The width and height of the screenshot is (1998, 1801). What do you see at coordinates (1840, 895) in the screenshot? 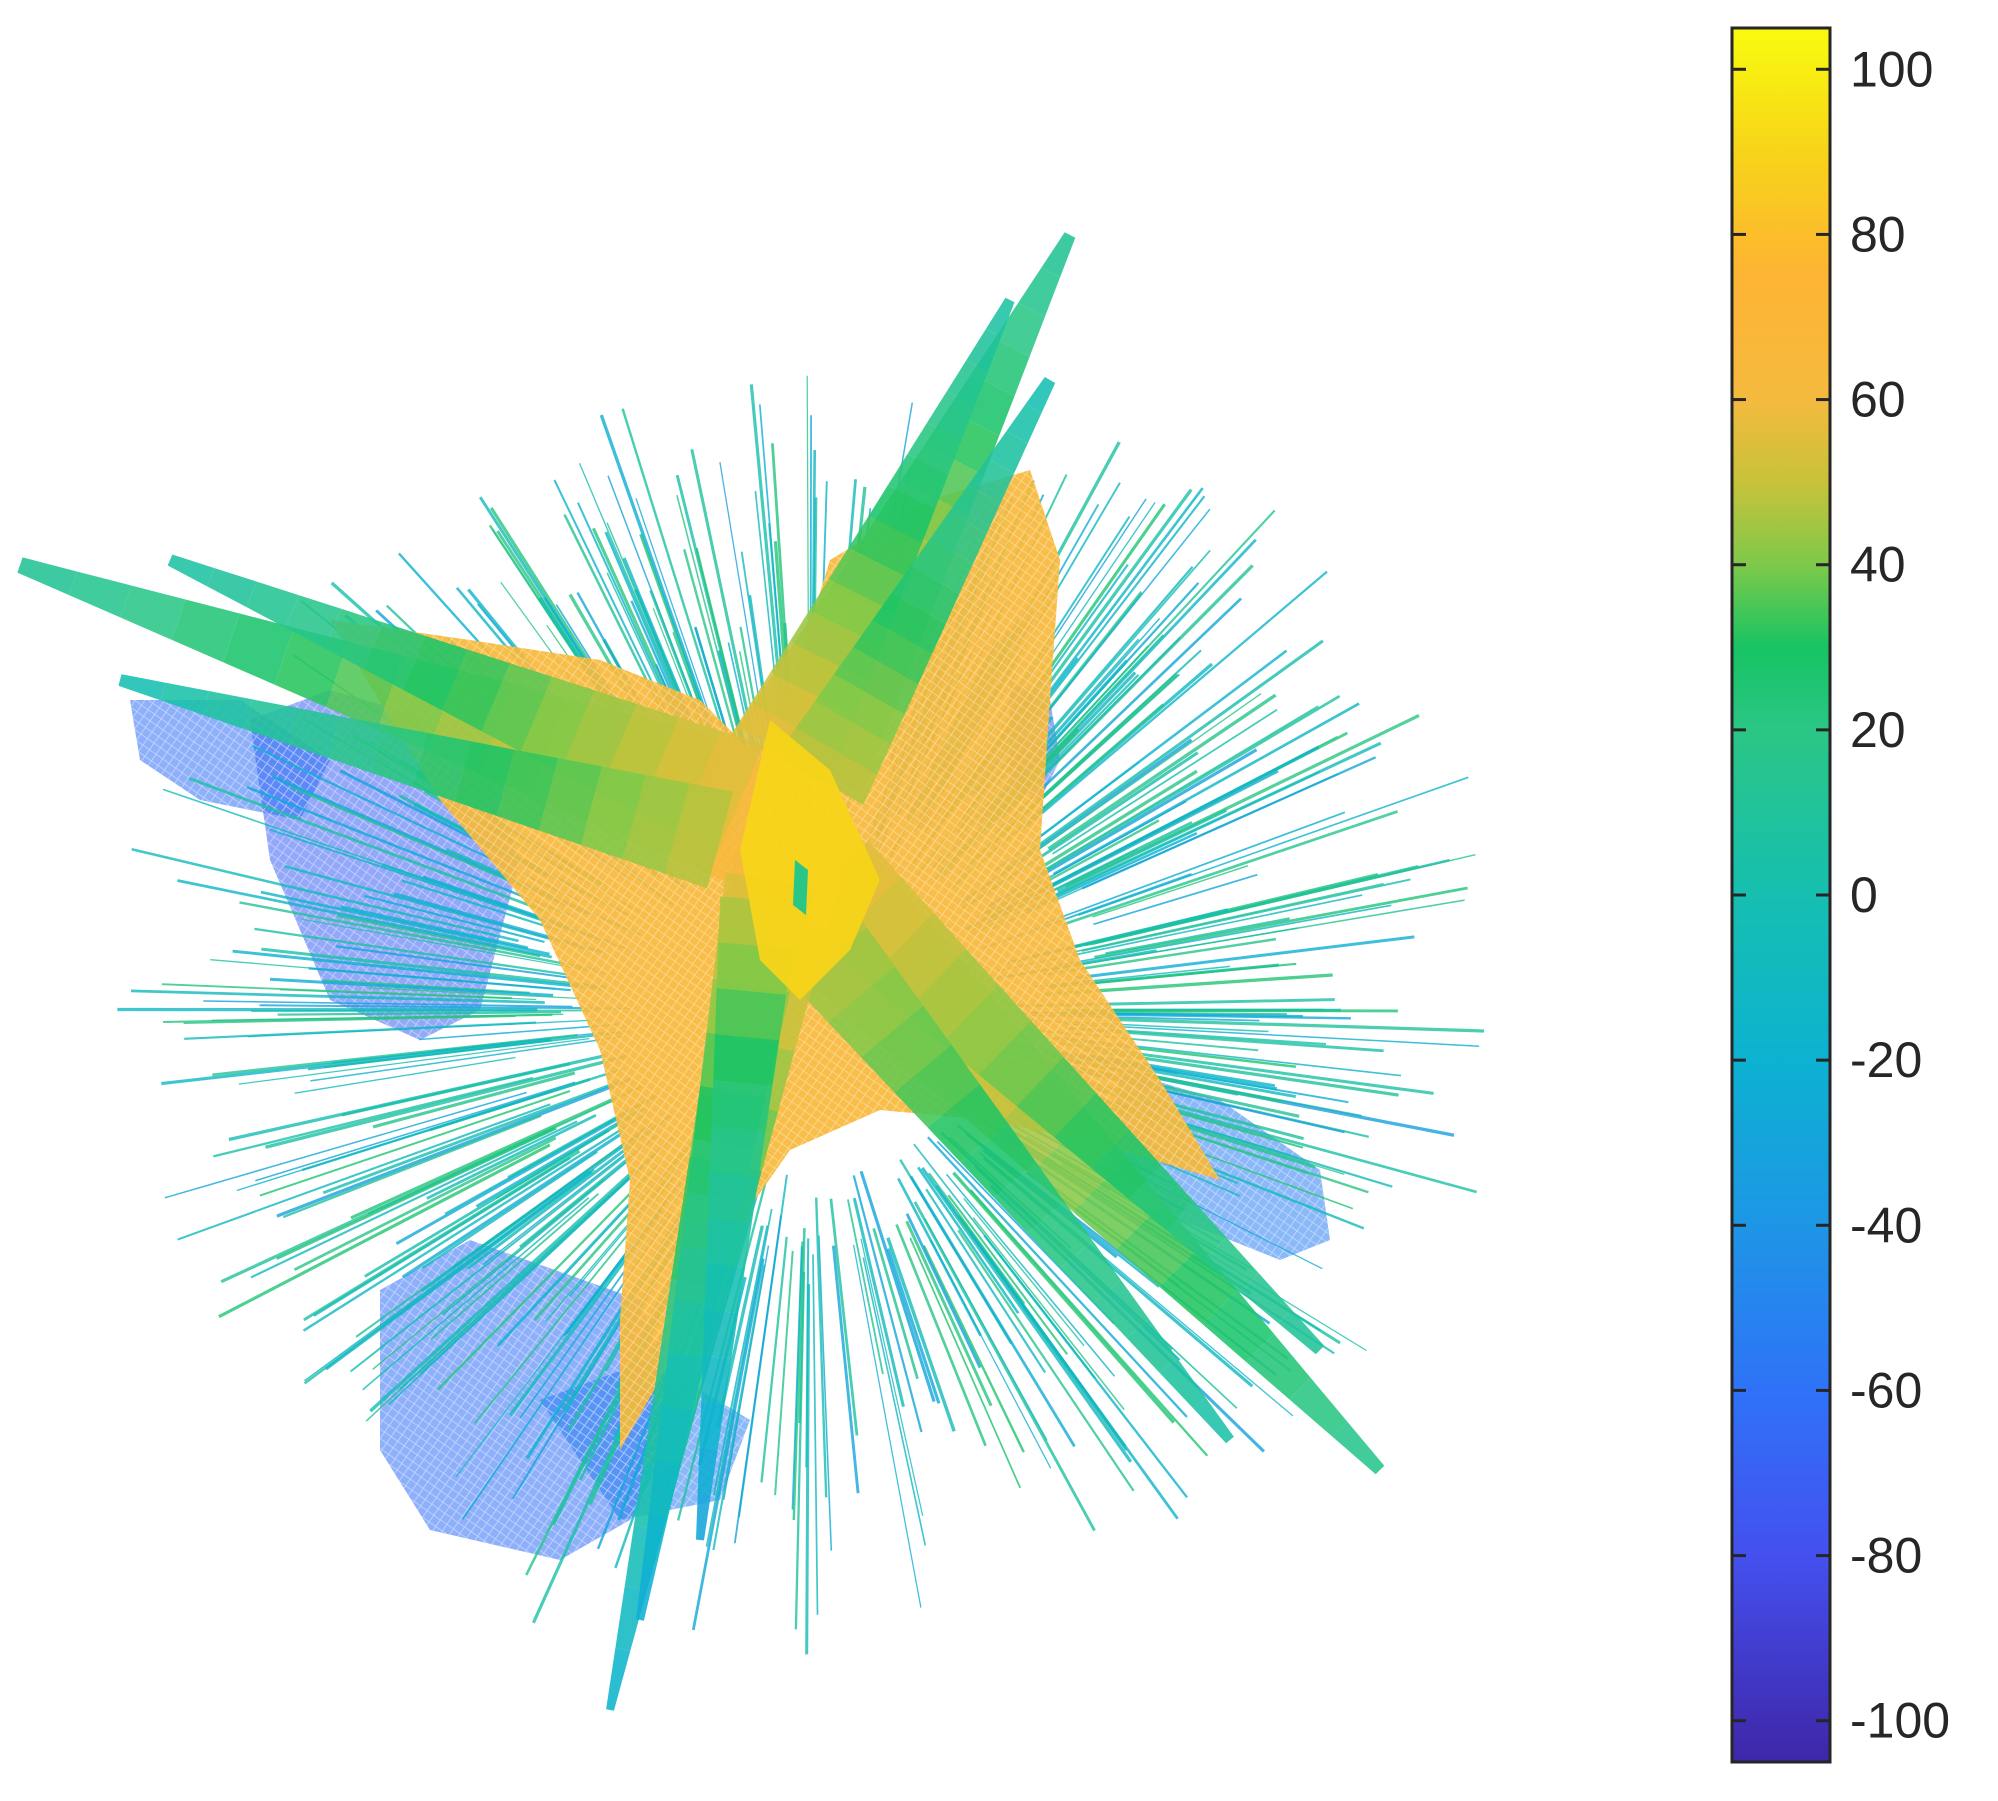
I see `colorbar: 100 80 60 40 20 0 -20 -40 -60 -80 -100` at bounding box center [1840, 895].